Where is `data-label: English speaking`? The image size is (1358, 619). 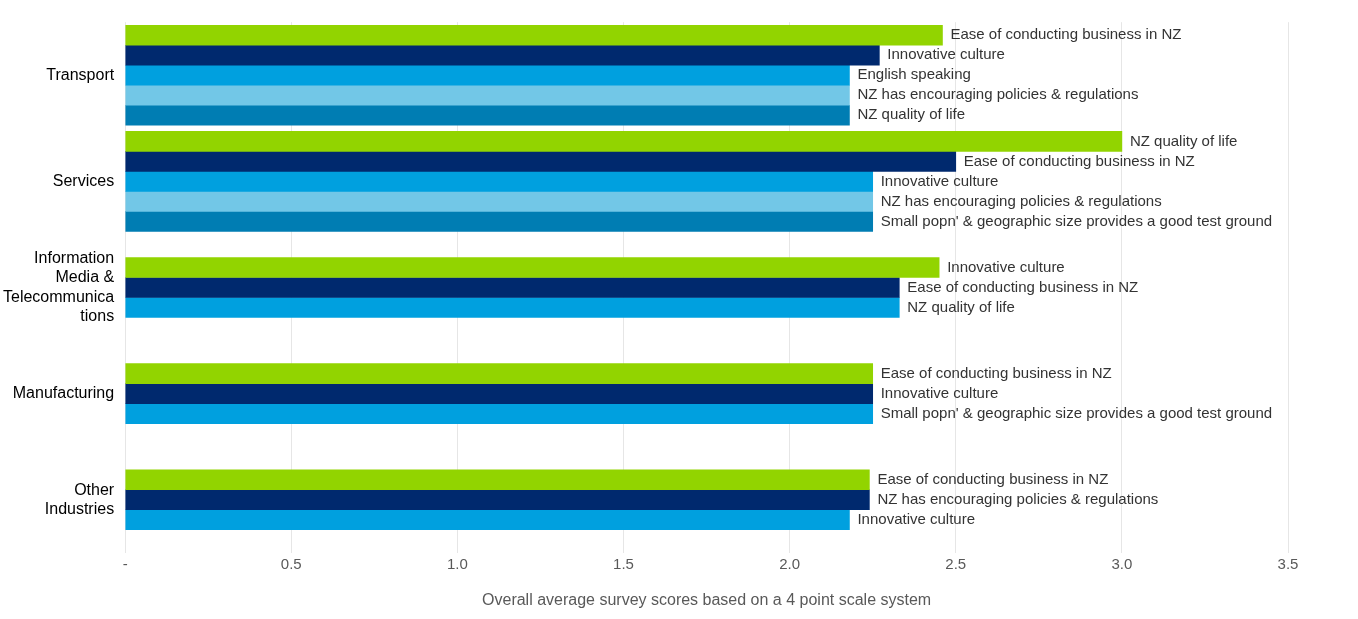 data-label: English speaking is located at coordinates (914, 74).